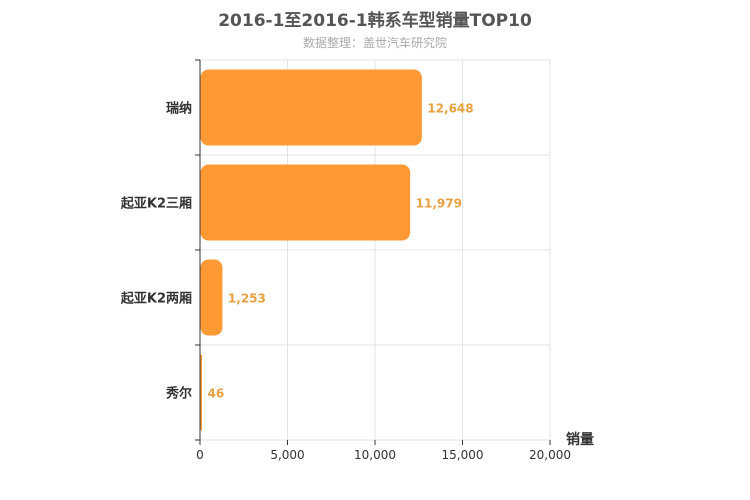 The image size is (750, 500). I want to click on data-label: 1,253, so click(247, 299).